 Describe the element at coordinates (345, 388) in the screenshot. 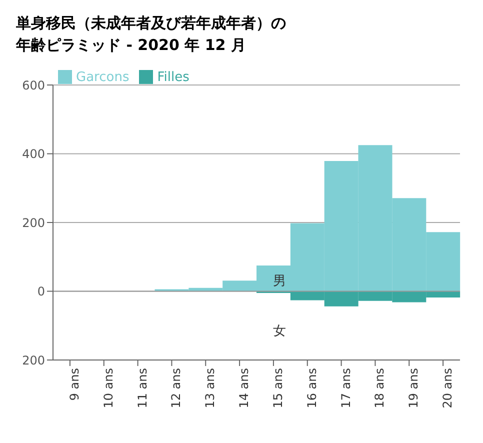

I see `x-tick-label: 17 ans` at that location.